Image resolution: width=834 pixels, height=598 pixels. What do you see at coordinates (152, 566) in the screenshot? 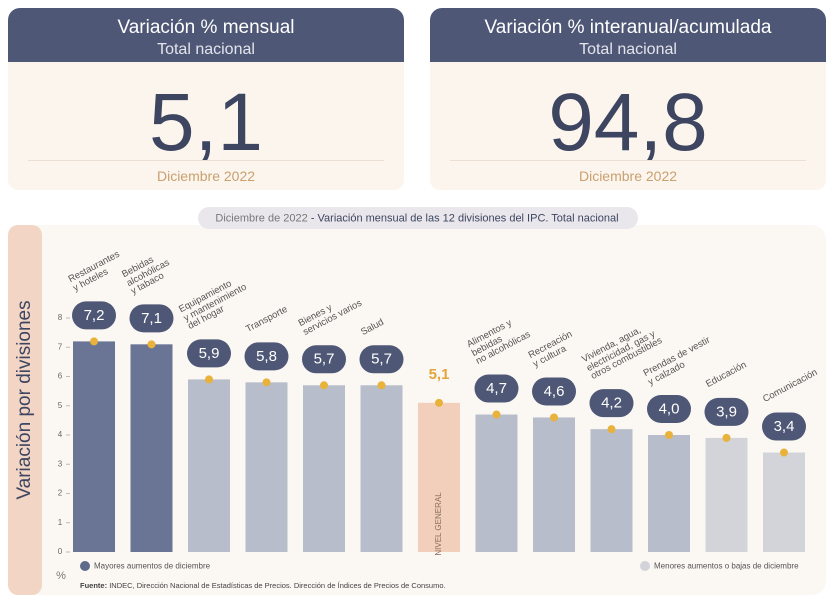
I see `legend-label: Mayores aumentos de diciembre` at bounding box center [152, 566].